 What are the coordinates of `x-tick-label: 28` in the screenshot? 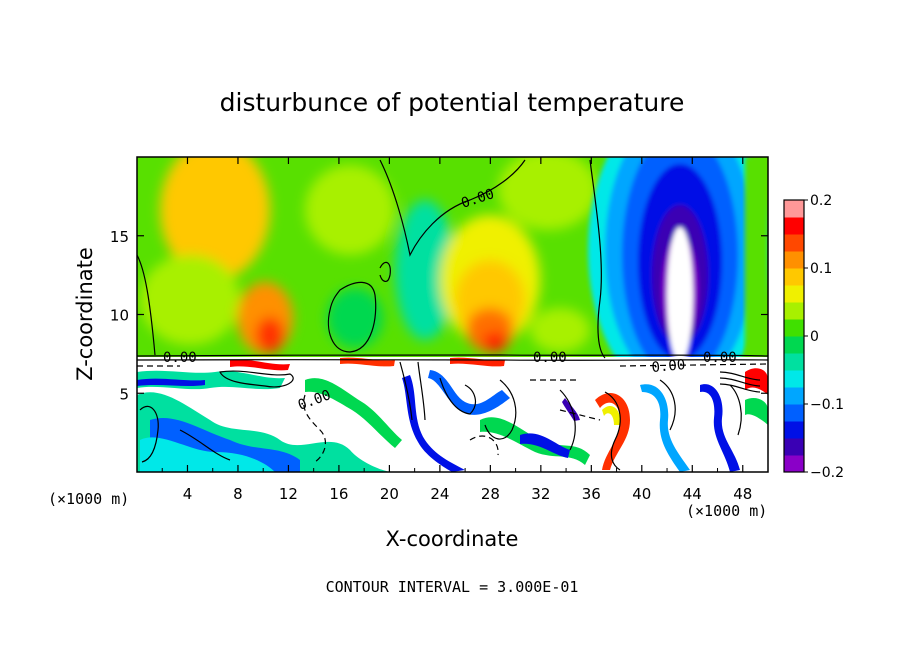 It's located at (490, 494).